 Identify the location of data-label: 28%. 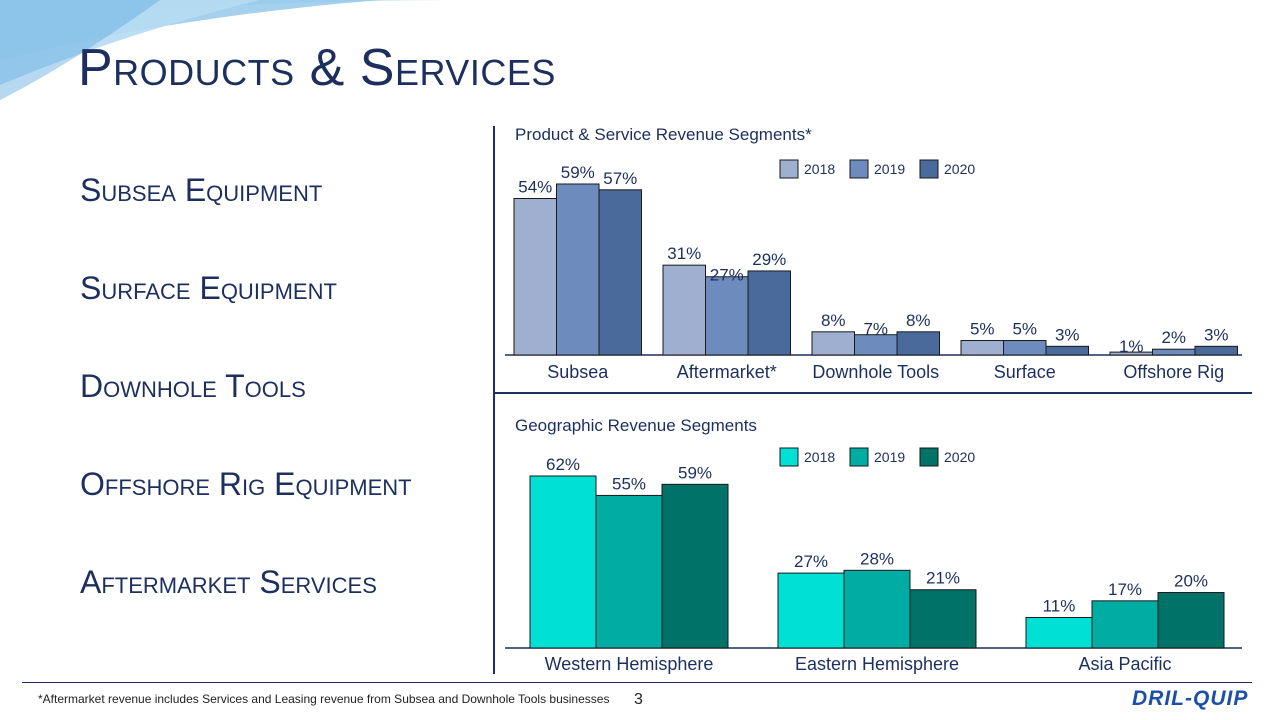
(877, 558).